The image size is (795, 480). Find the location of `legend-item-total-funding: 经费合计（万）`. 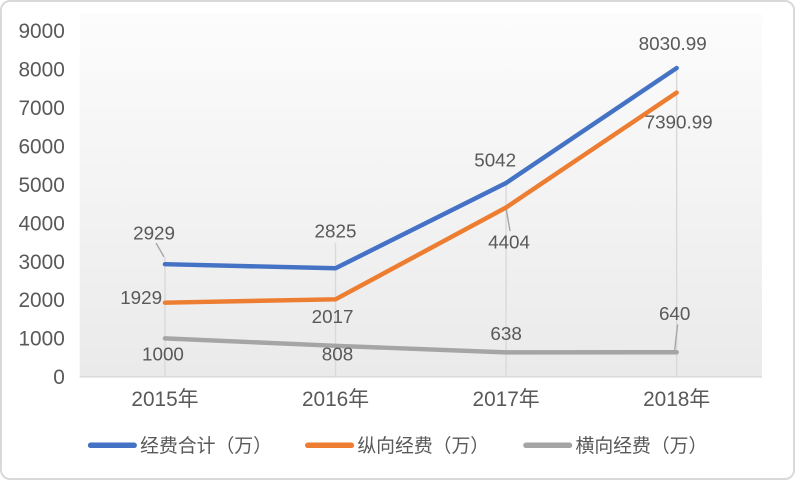

legend-item-total-funding: 经费合计（万） is located at coordinates (179, 445).